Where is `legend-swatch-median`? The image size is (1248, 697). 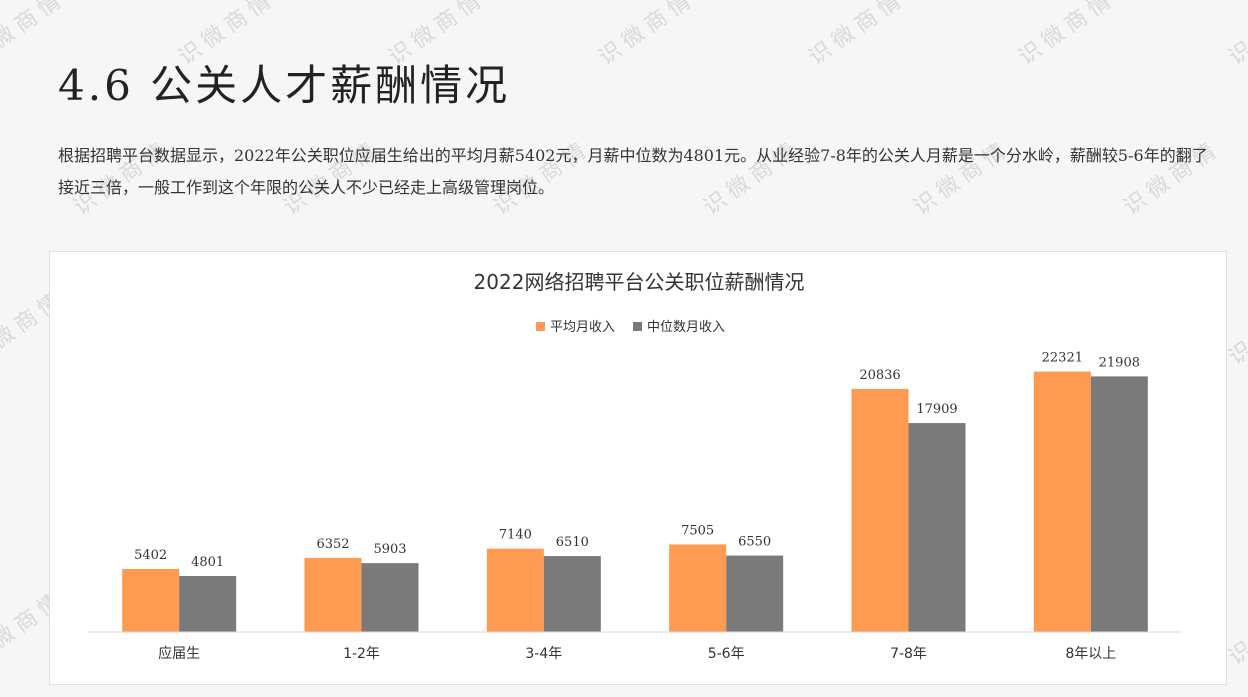
legend-swatch-median is located at coordinates (637, 326).